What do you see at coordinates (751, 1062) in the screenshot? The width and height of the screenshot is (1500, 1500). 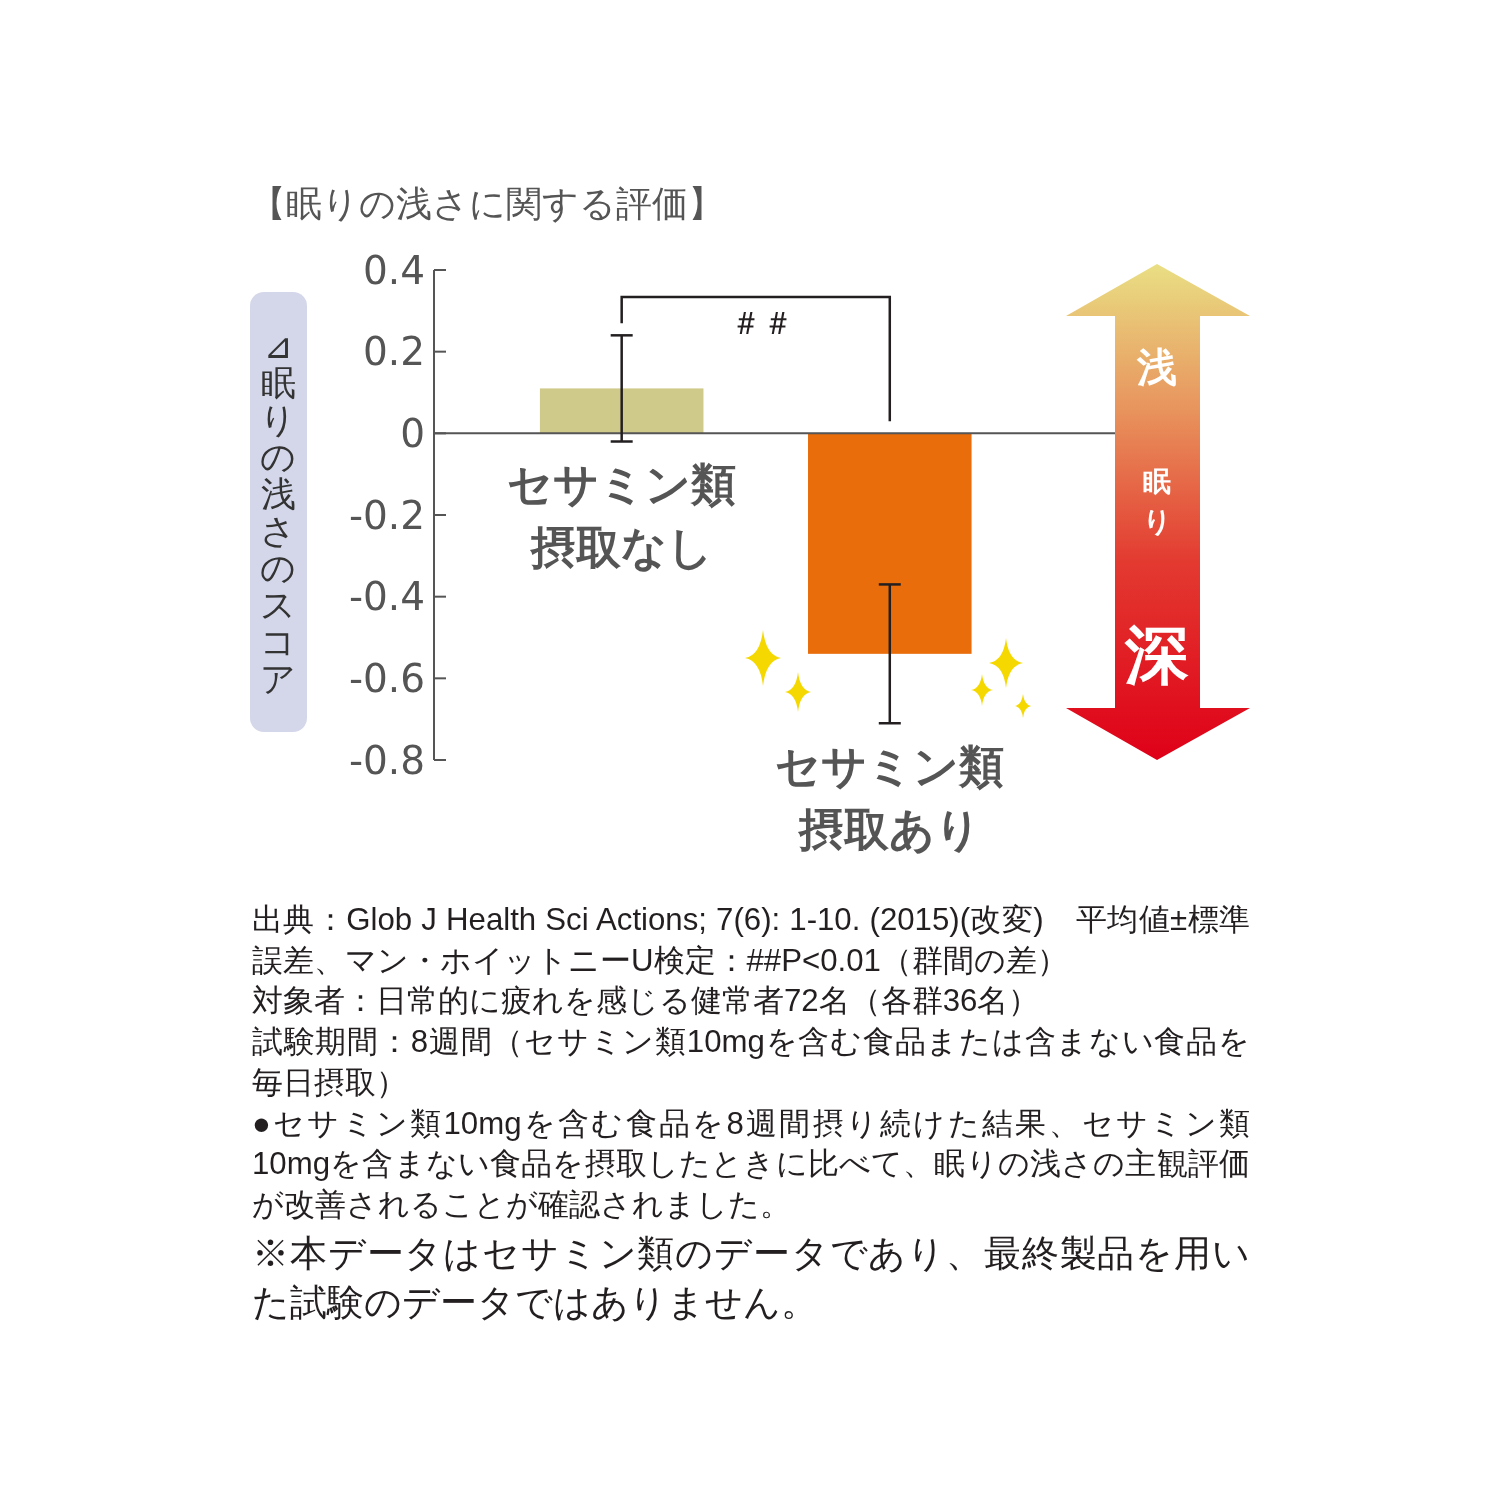 I see `text: 試験期間：8週間（セサミン類10mgを含む食品または含まない食品を毎日摂取）` at bounding box center [751, 1062].